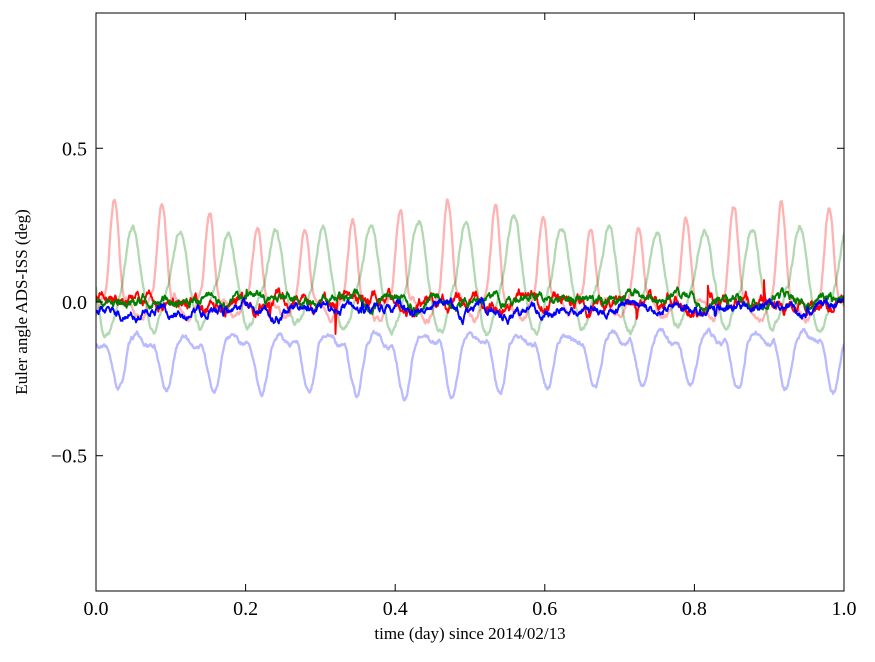 Image resolution: width=875 pixels, height=662 pixels. What do you see at coordinates (544, 609) in the screenshot?
I see `x-tick-label: 0.6` at bounding box center [544, 609].